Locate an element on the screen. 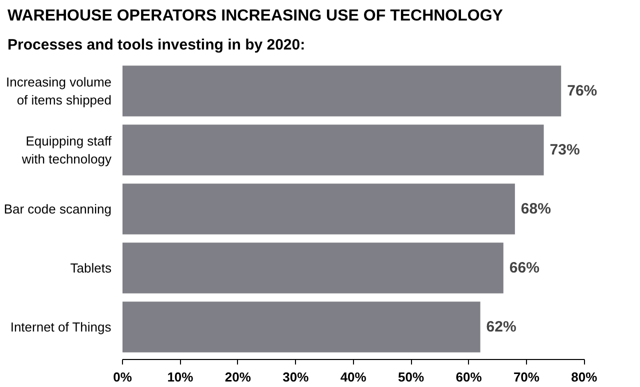 The image size is (640, 387). x-tick-label: 30% is located at coordinates (296, 377).